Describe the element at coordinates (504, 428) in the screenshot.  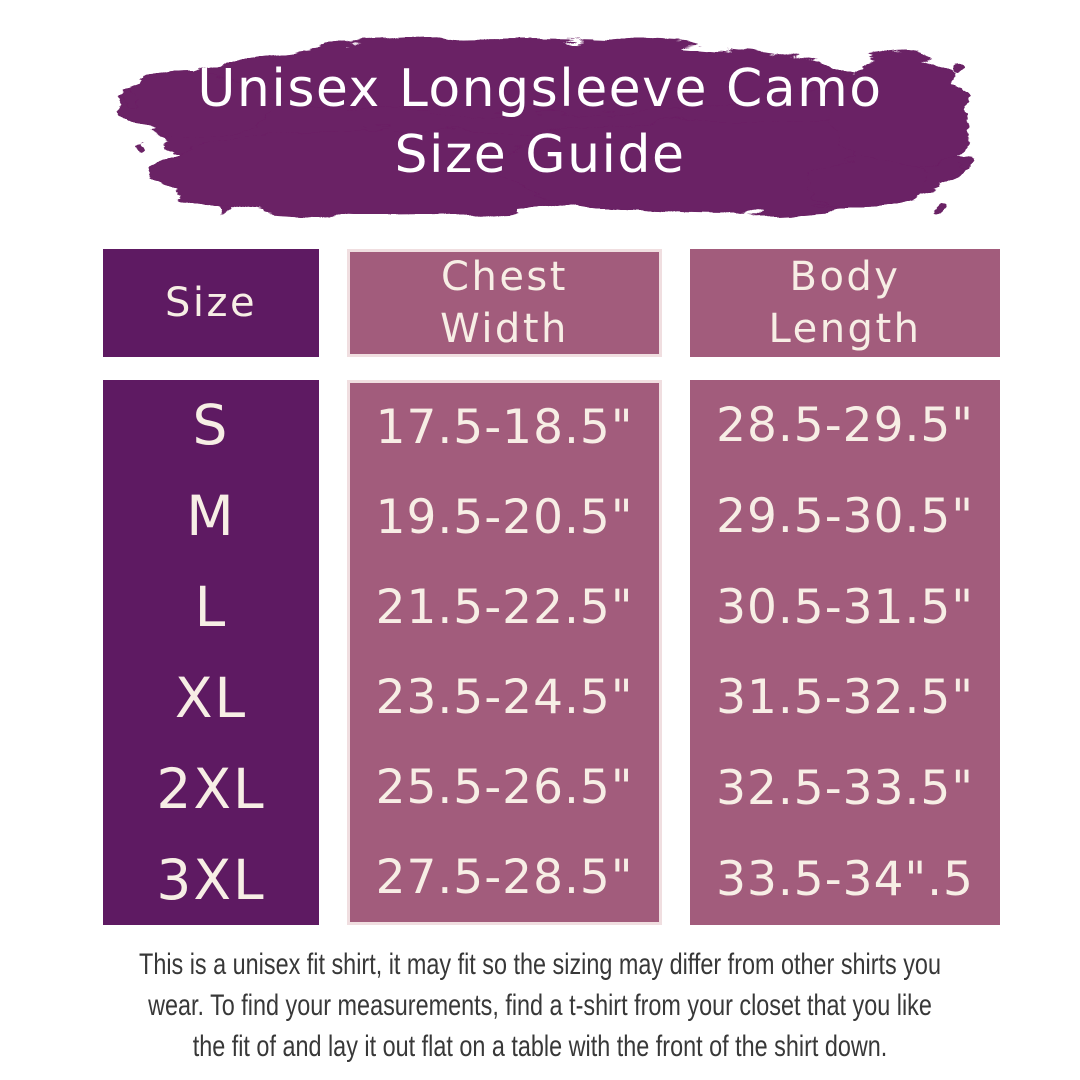
I see `chest-width-cell: 17.5-18.5"` at that location.